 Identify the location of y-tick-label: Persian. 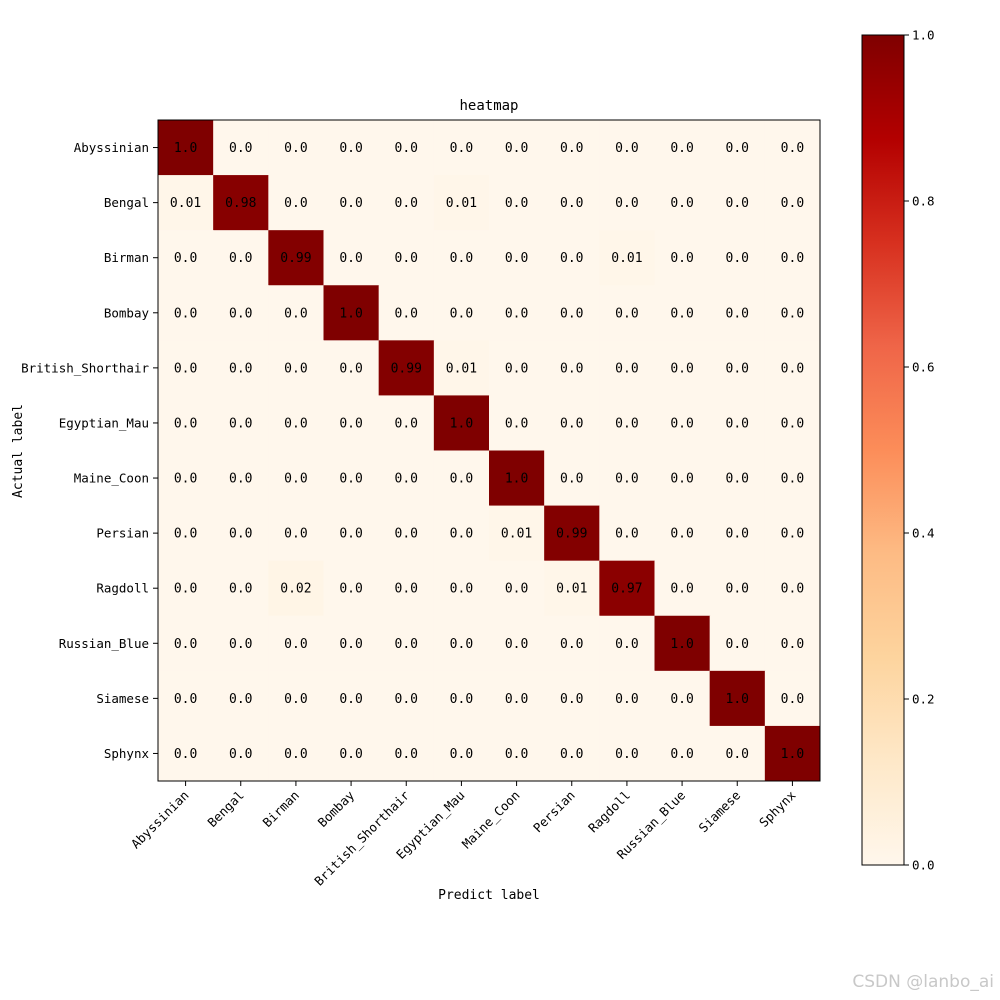
(122, 533).